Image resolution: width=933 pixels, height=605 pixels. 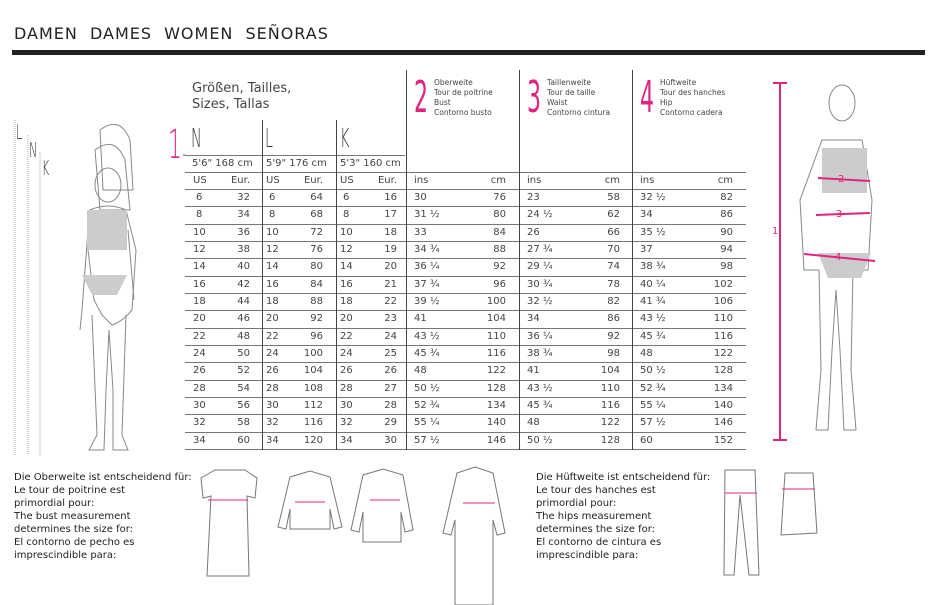 What do you see at coordinates (647, 97) in the screenshot?
I see `measure-number: 4` at bounding box center [647, 97].